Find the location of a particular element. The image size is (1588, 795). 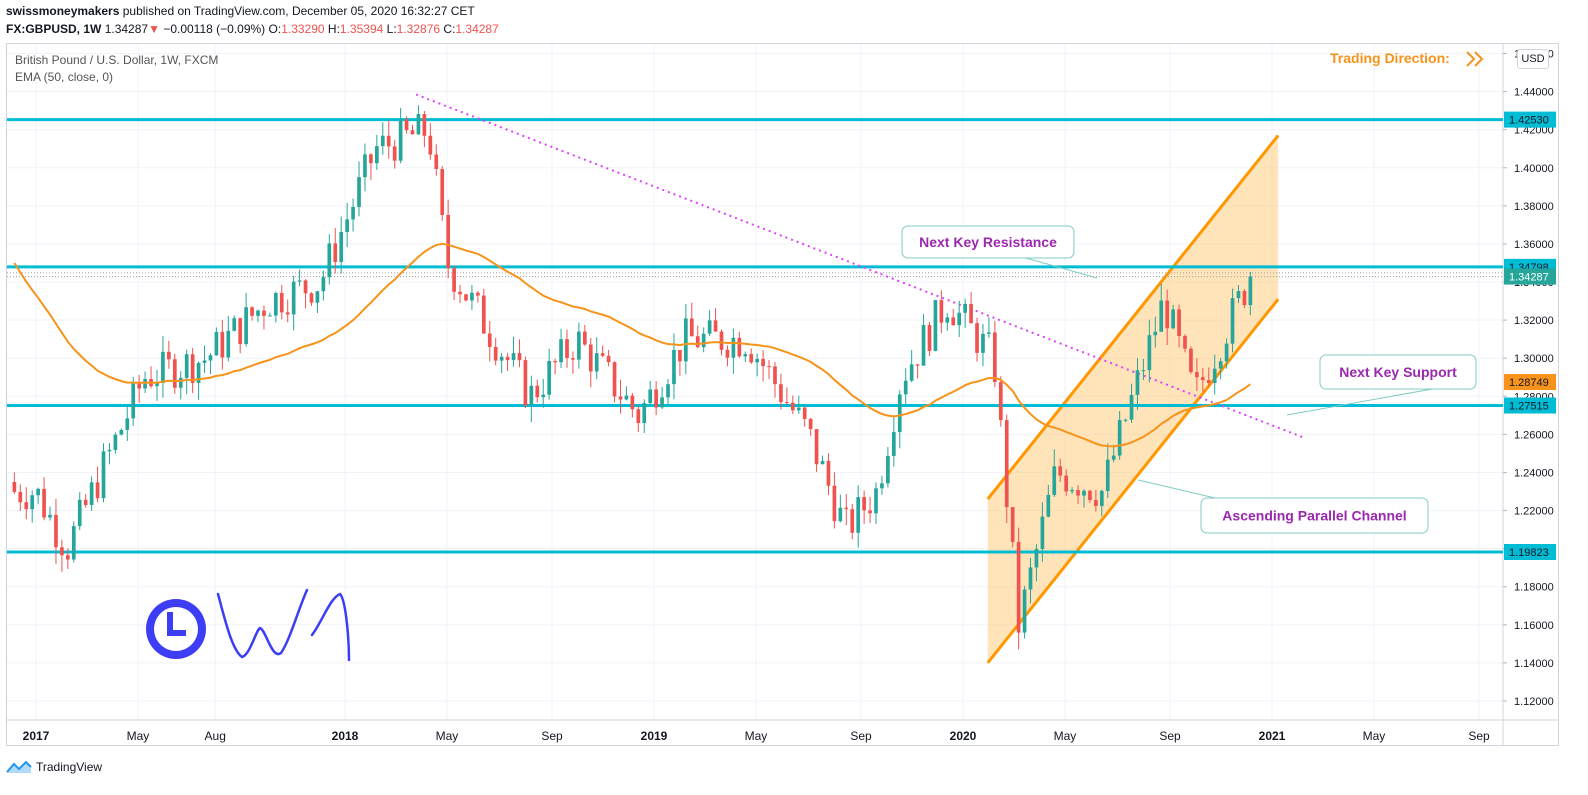

support-callout-box is located at coordinates (1398, 372).